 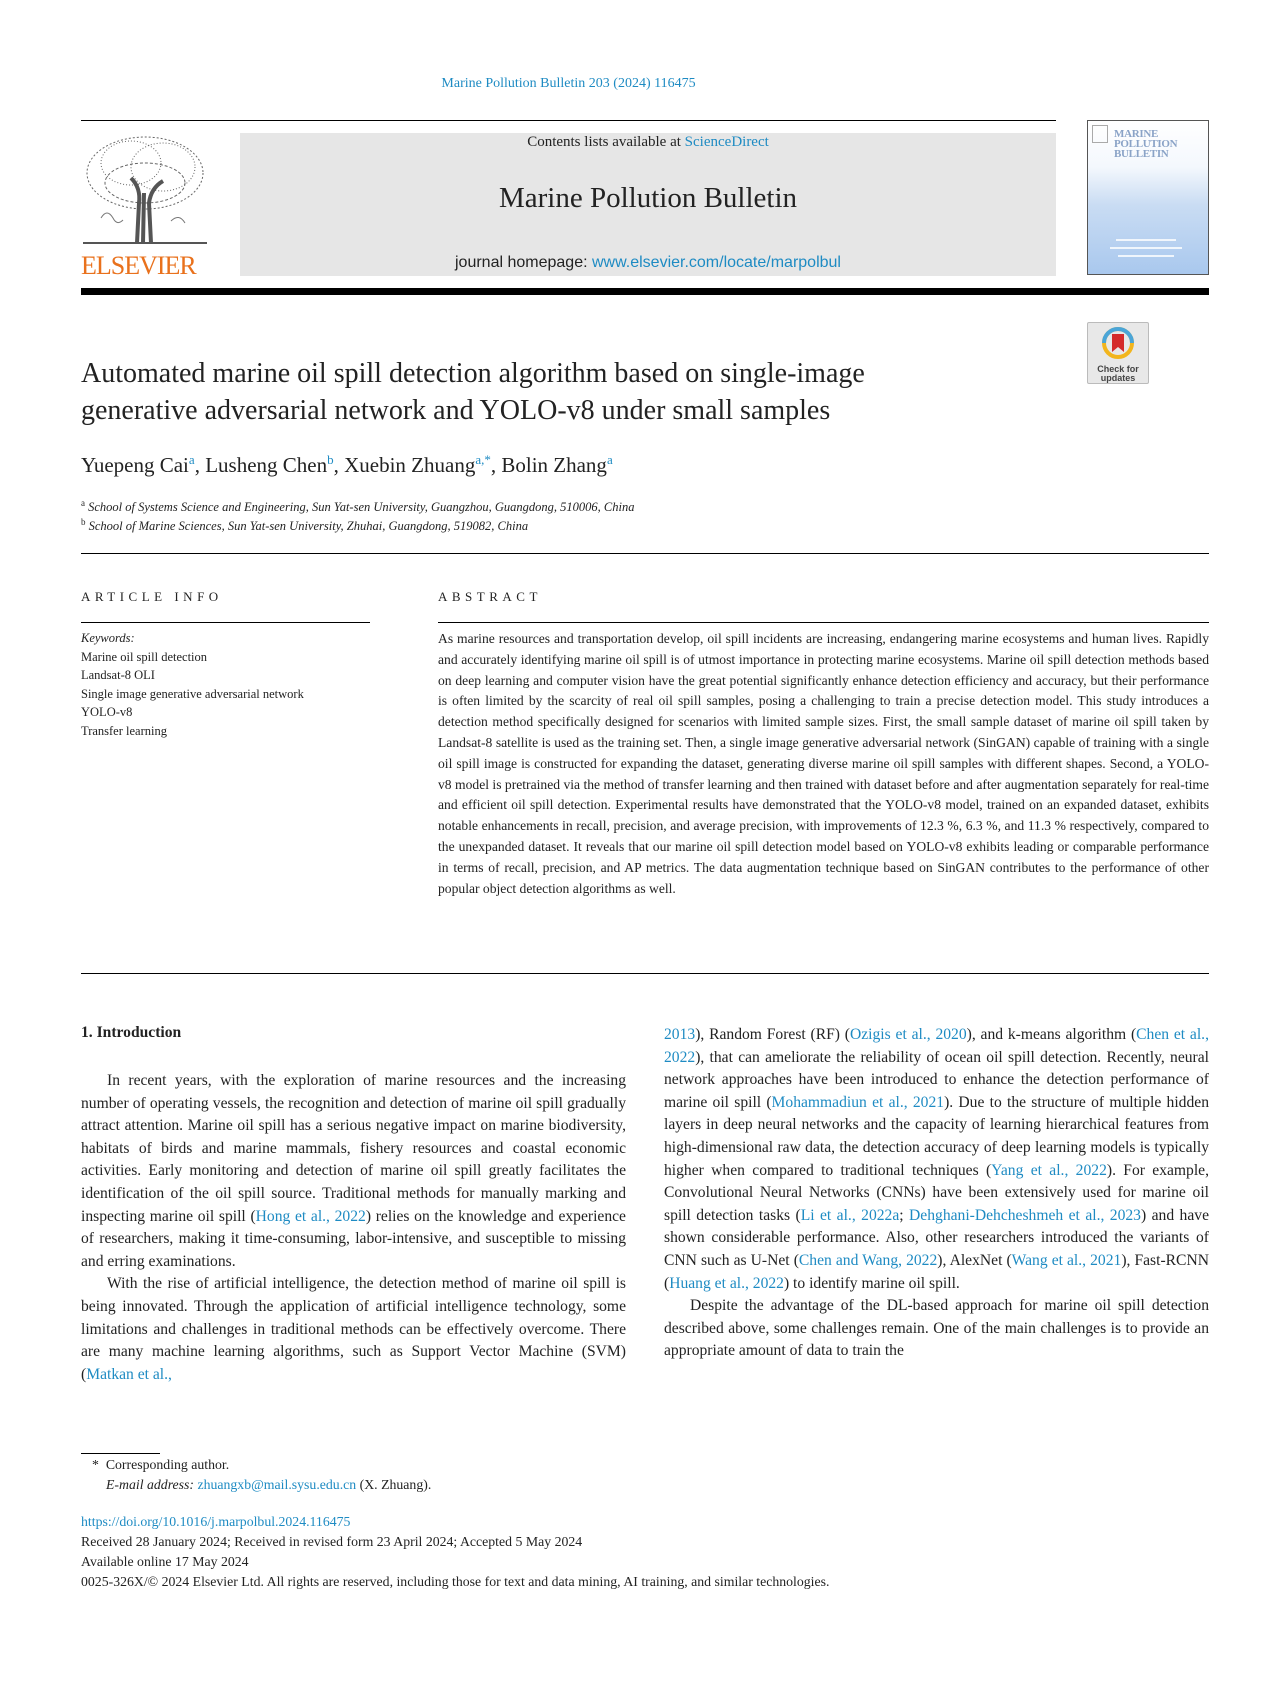 What do you see at coordinates (152, 596) in the screenshot?
I see `article-info-heading: ARTICLE INFO` at bounding box center [152, 596].